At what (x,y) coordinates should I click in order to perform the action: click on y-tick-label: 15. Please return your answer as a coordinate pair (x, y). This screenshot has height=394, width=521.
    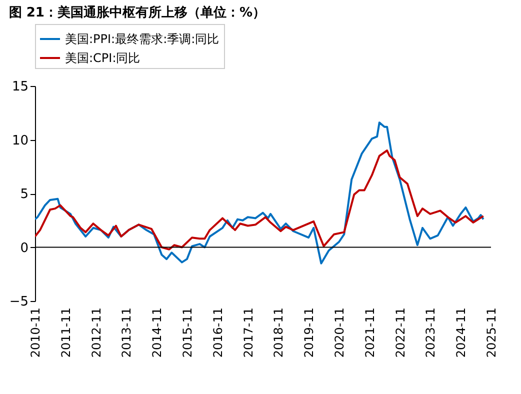
    Looking at the image, I should click on (20, 87).